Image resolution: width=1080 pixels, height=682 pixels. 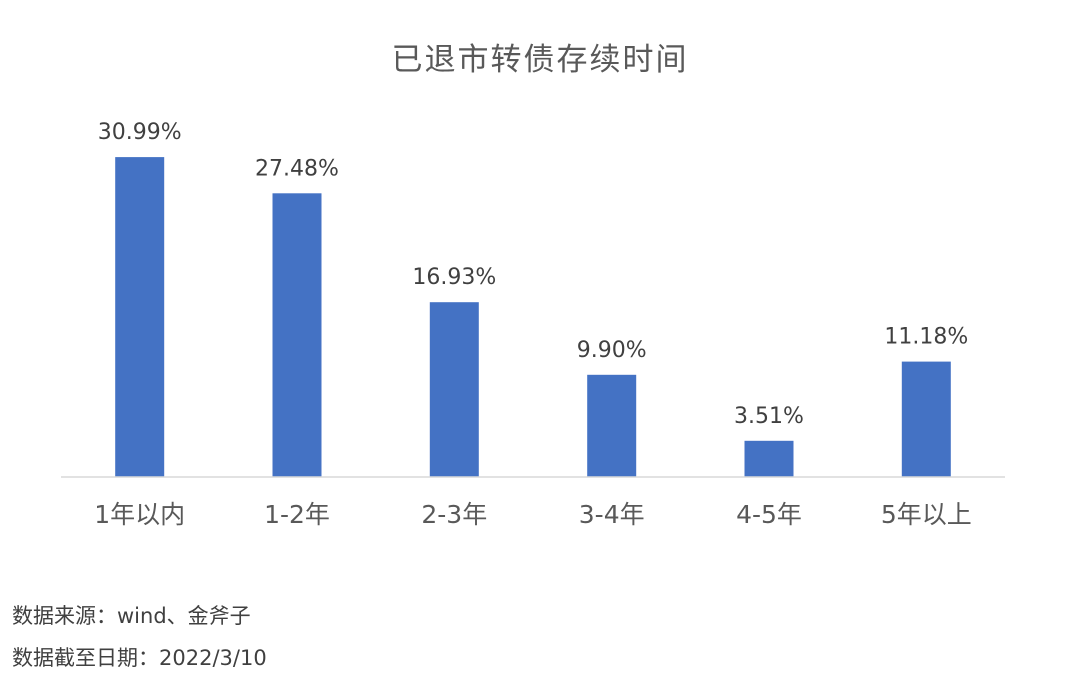 I want to click on x-tick-label-2: 1-2年, so click(x=297, y=514).